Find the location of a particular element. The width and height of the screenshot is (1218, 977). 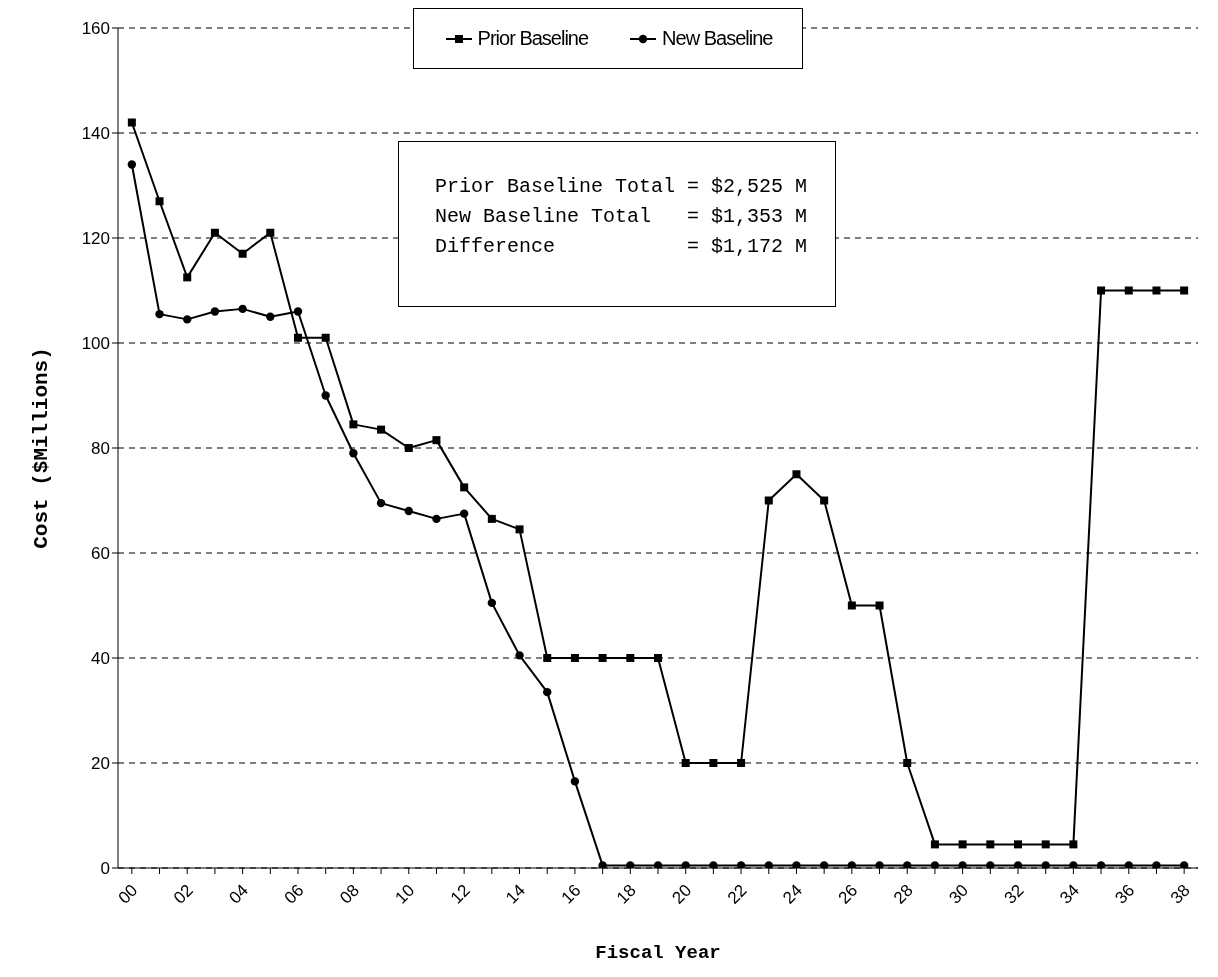

annotation: Prior Baseline Total = $2,525 M is located at coordinates (621, 187).